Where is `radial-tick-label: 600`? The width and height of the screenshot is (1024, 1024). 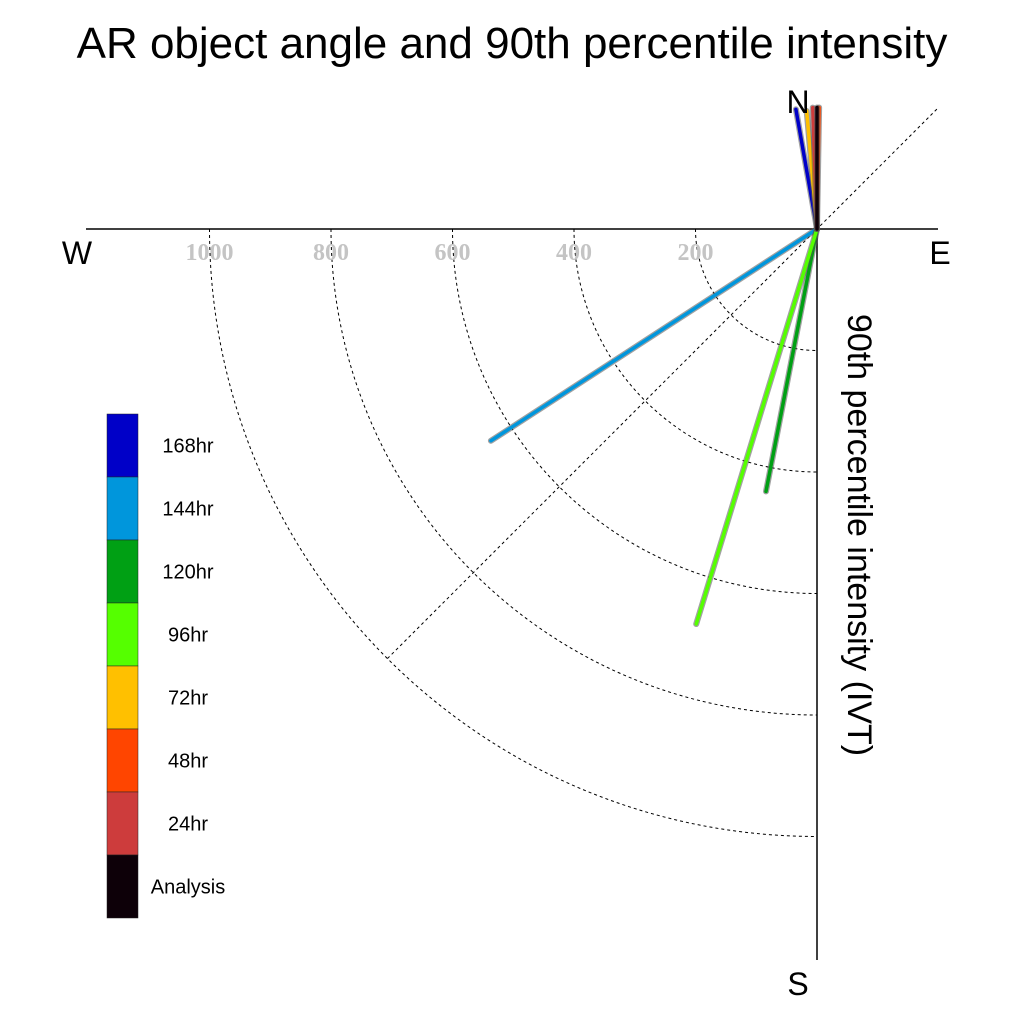
radial-tick-label: 600 is located at coordinates (453, 253).